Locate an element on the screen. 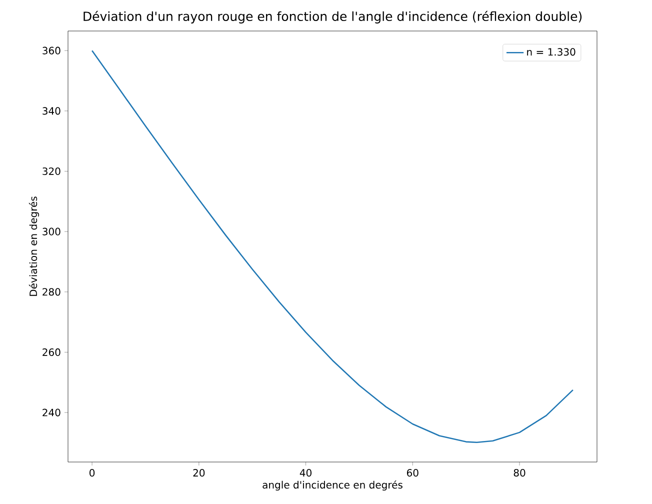 The height and width of the screenshot is (504, 652). y-tick-label: 280 is located at coordinates (51, 292).